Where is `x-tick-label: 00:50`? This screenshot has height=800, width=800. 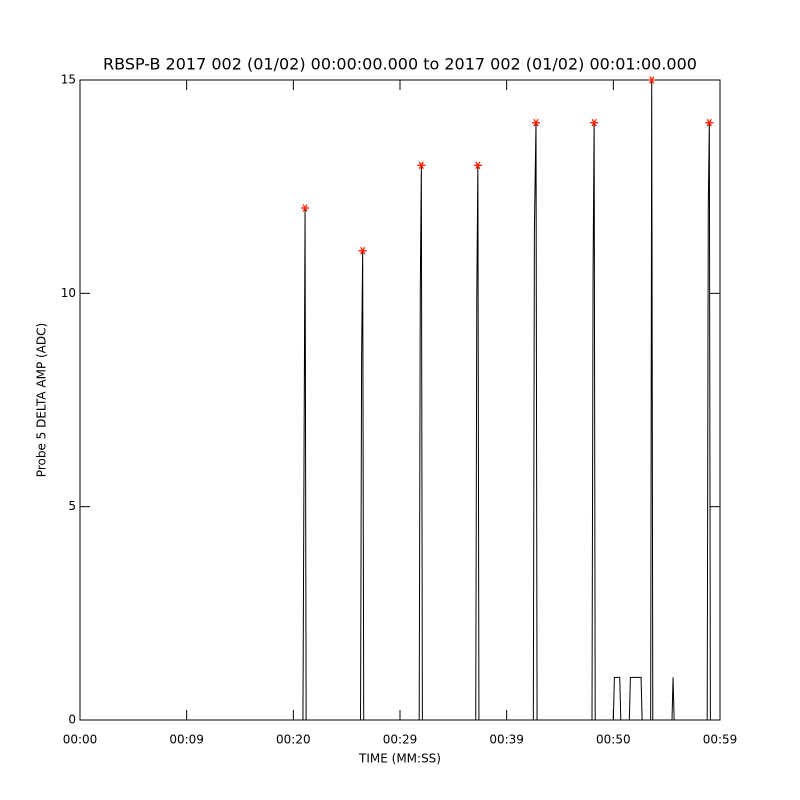 x-tick-label: 00:50 is located at coordinates (613, 740).